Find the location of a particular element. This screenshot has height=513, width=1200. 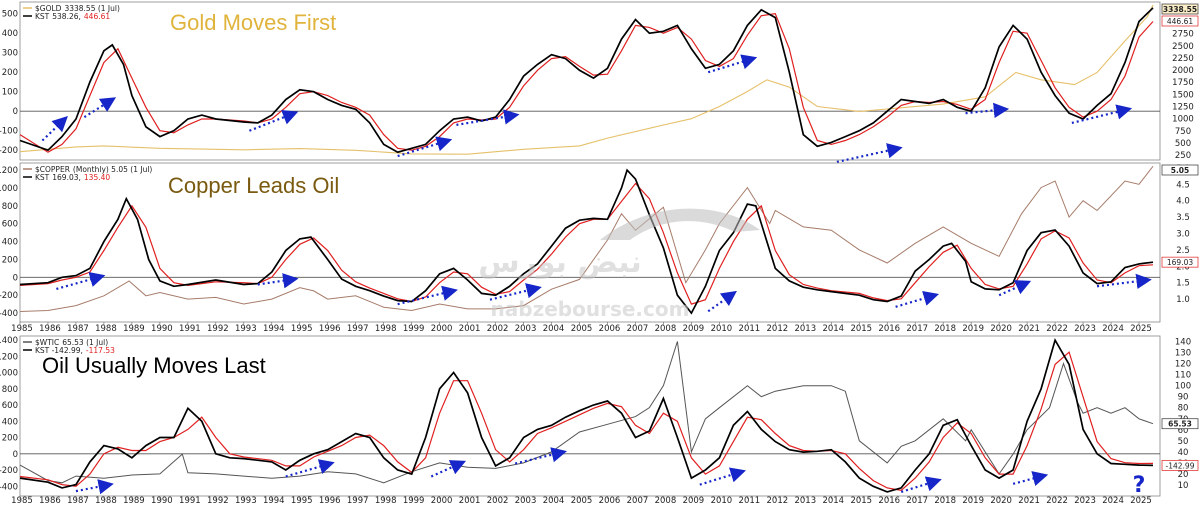

signal-badge: 169.03 is located at coordinates (1180, 262).